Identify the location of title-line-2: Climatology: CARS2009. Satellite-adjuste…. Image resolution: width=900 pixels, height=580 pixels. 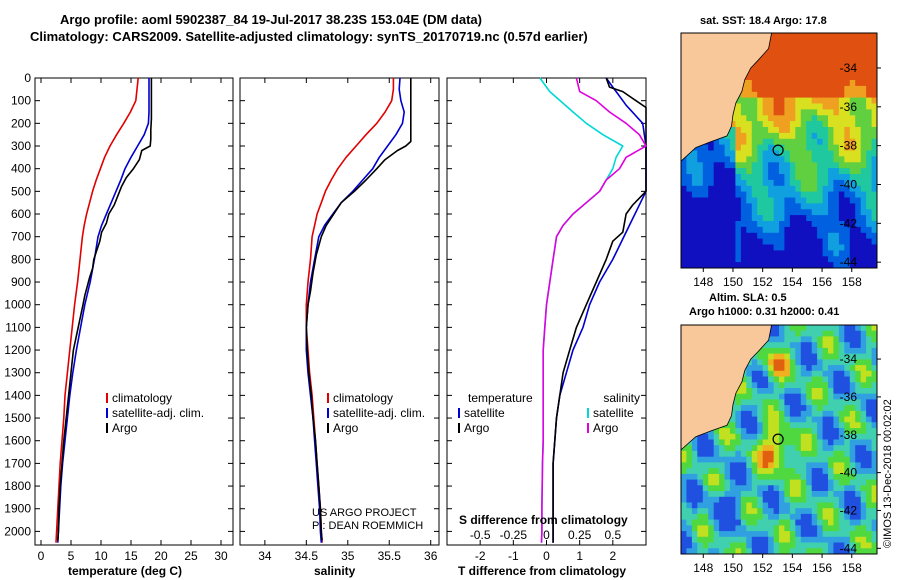
(309, 36).